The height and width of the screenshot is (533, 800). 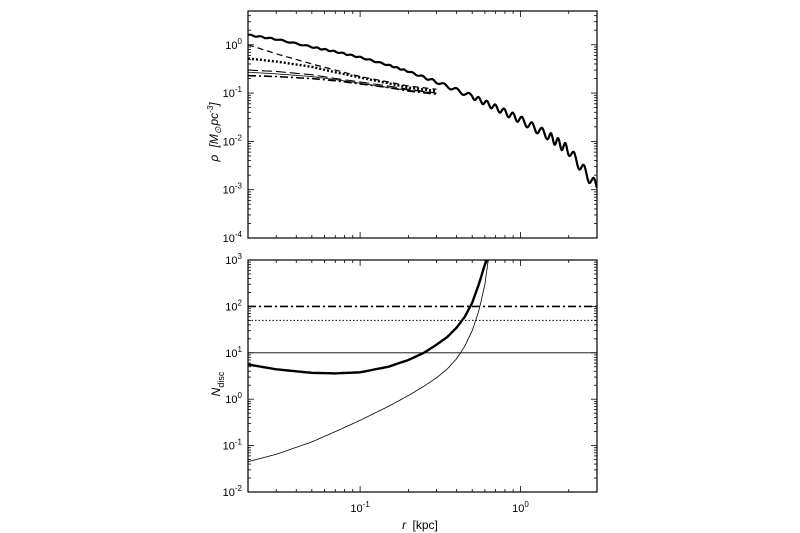 What do you see at coordinates (240, 256) in the screenshot?
I see `y-tick-label-exp: 3` at bounding box center [240, 256].